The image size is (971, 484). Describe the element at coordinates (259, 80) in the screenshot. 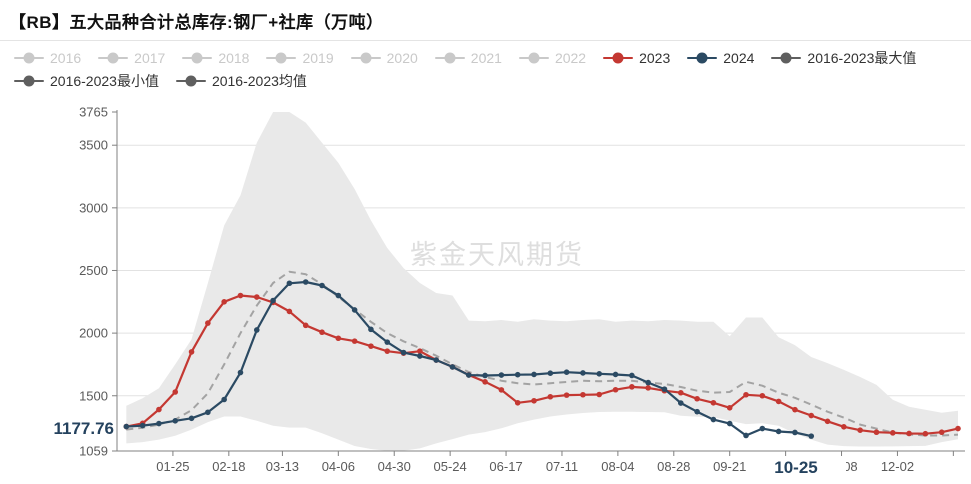

I see `legend-item-label: 2016-2023均值` at that location.